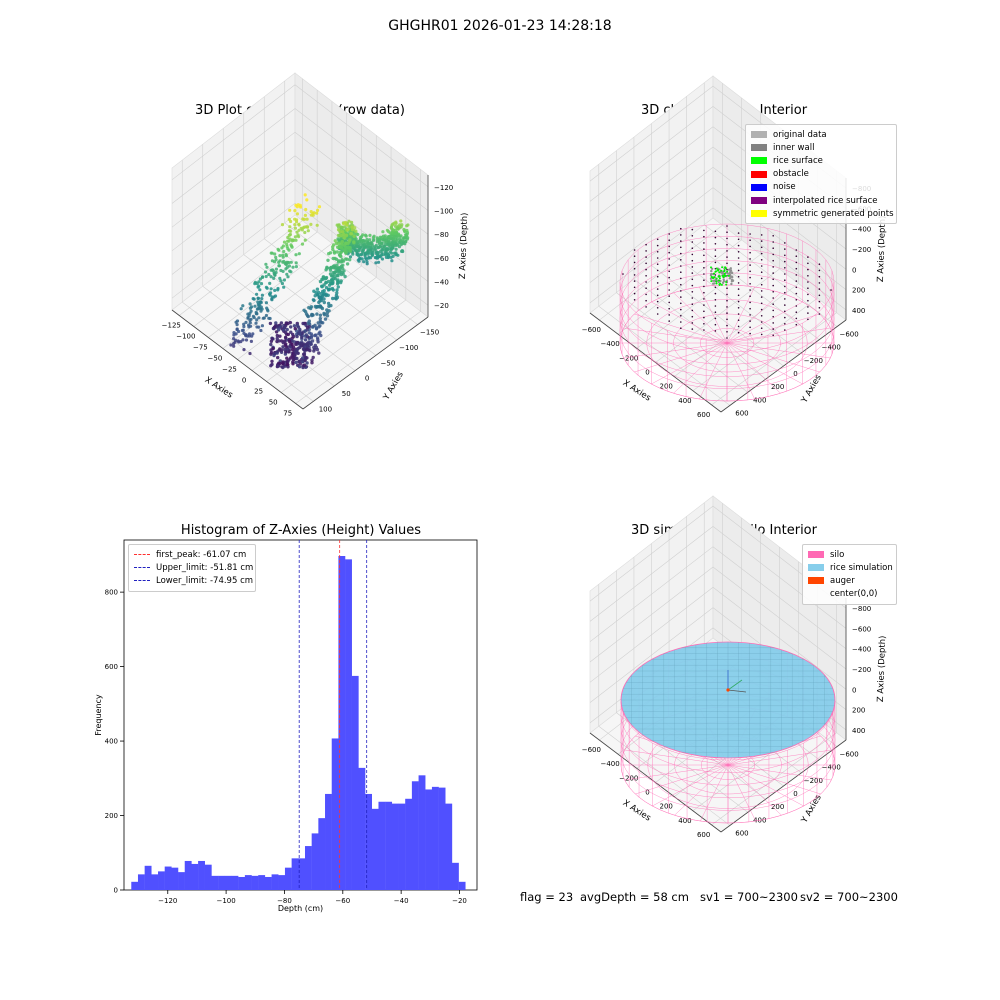  Describe the element at coordinates (684, 821) in the screenshot. I see `plot4-x-tick-label: 400` at that location.